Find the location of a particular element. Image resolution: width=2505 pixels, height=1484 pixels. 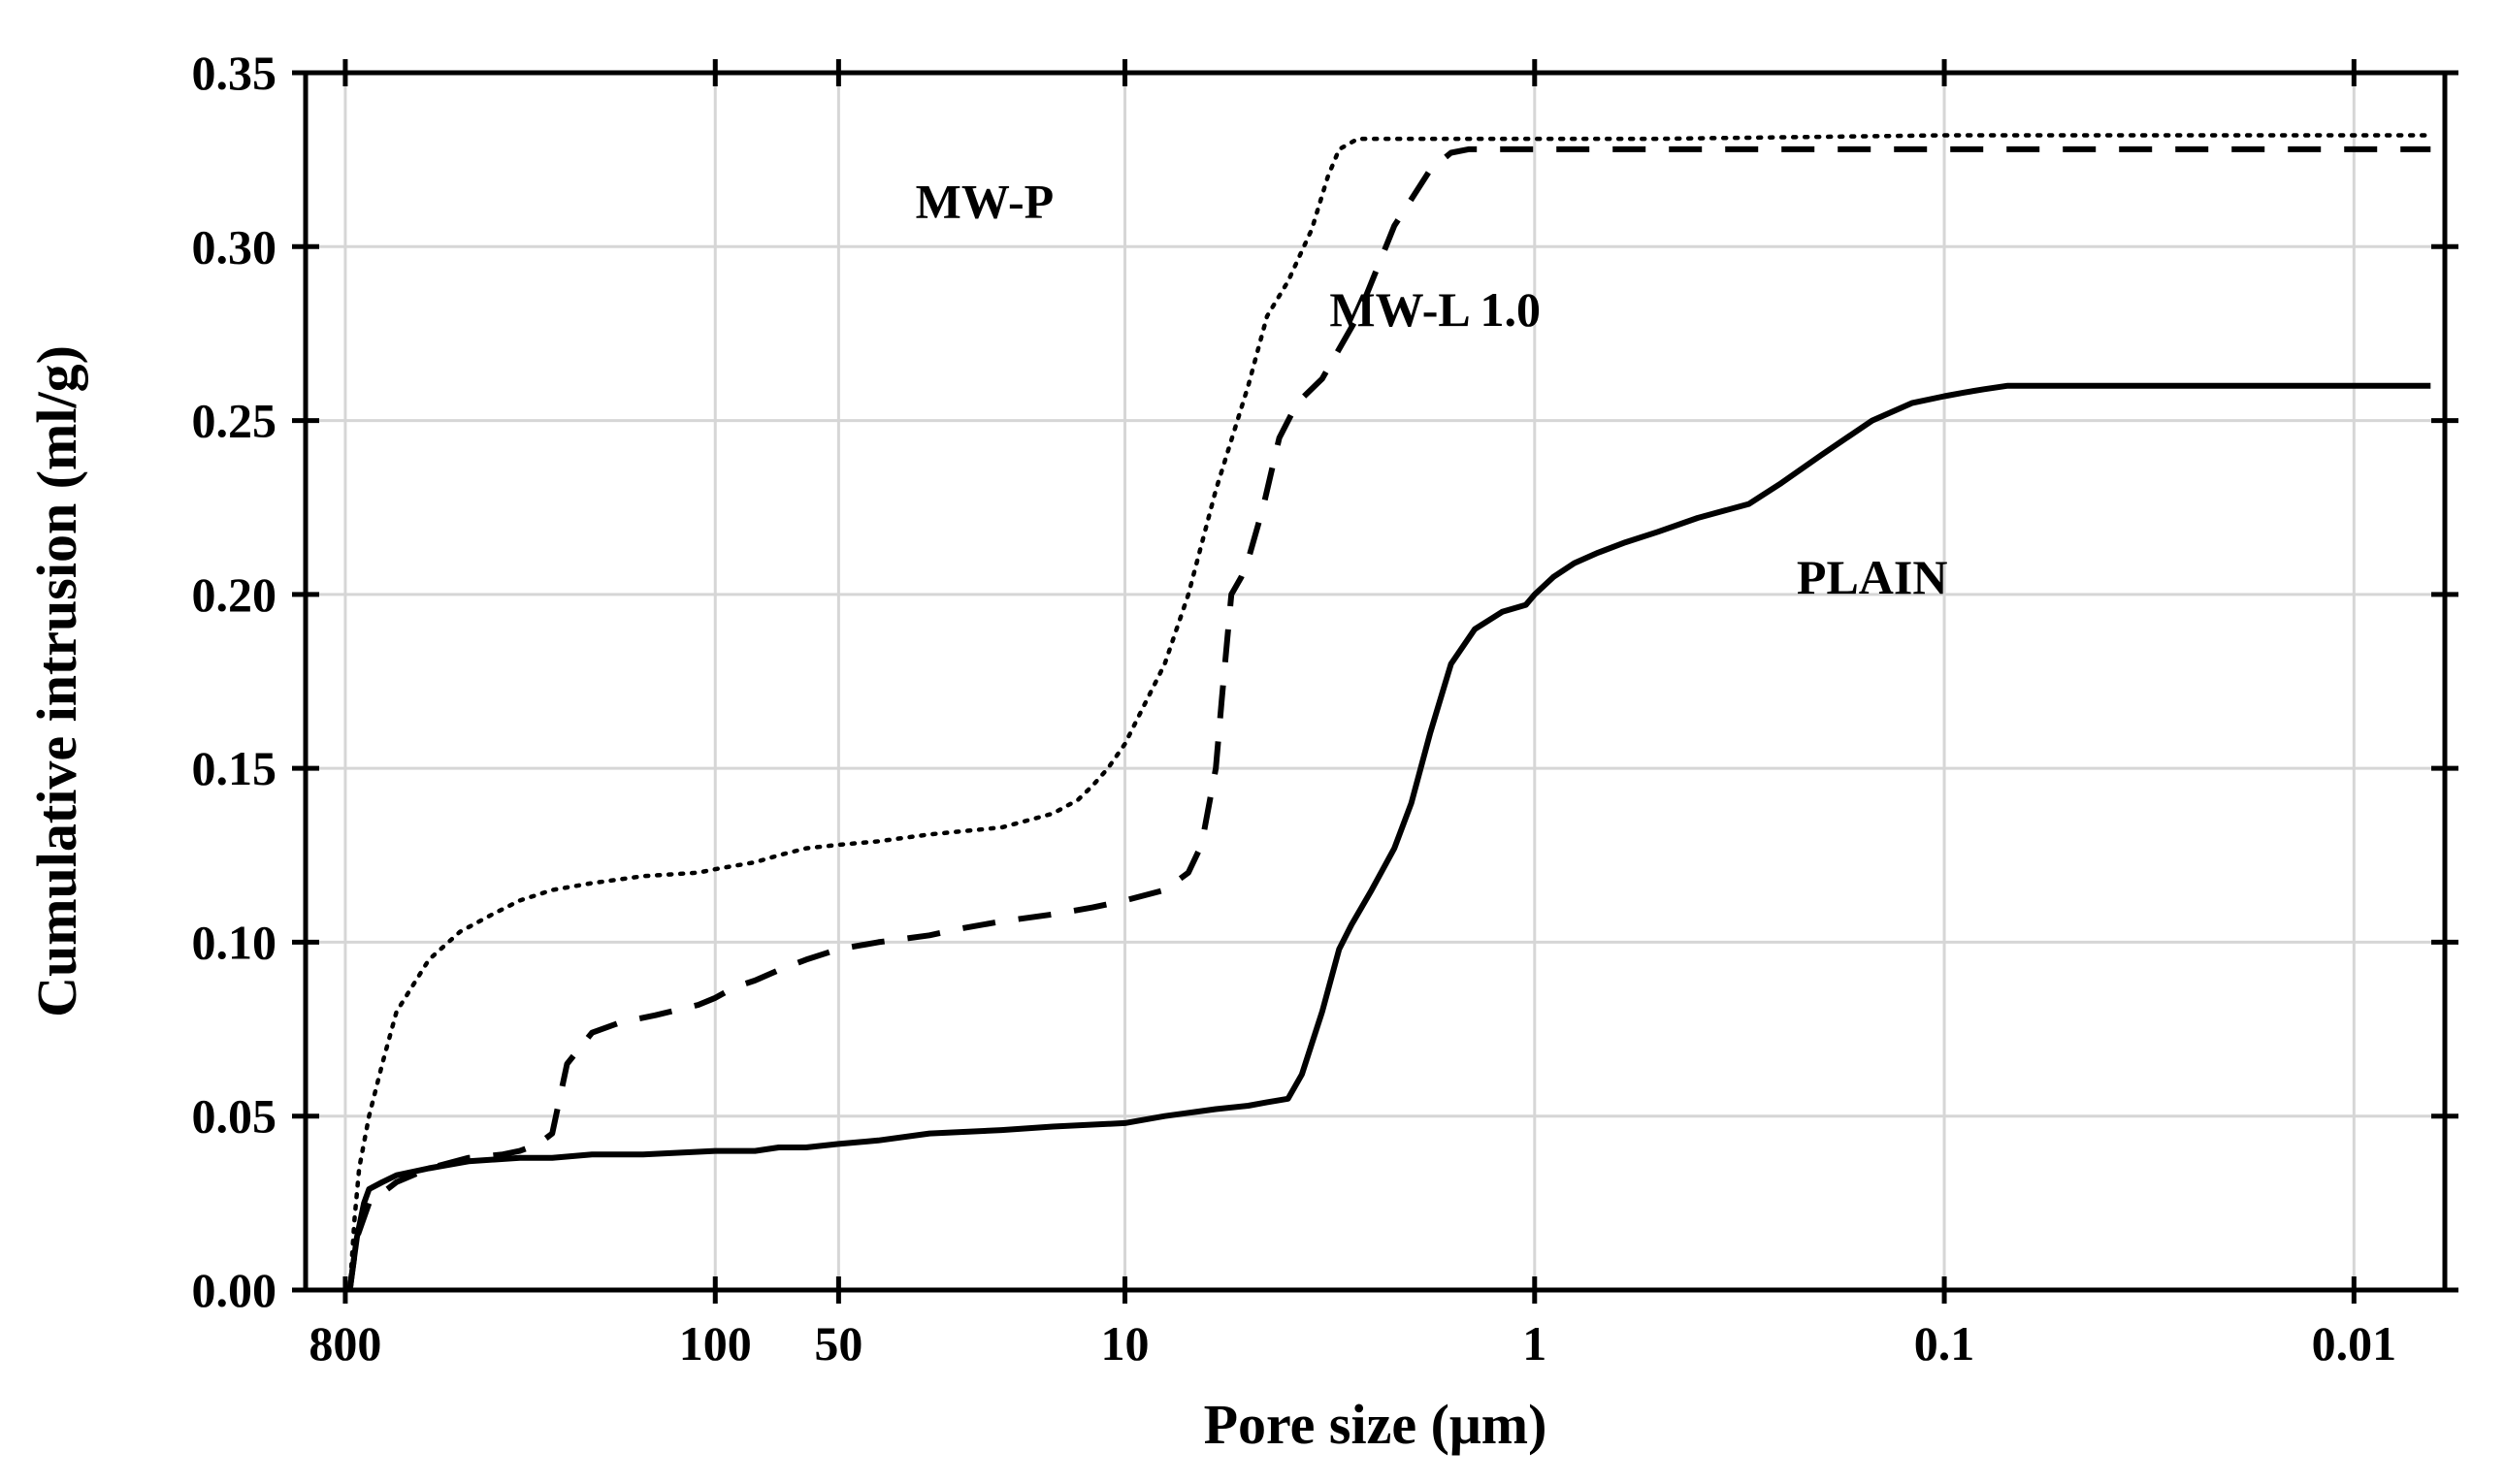

y-tick-label: 0.05 is located at coordinates (234, 1116).